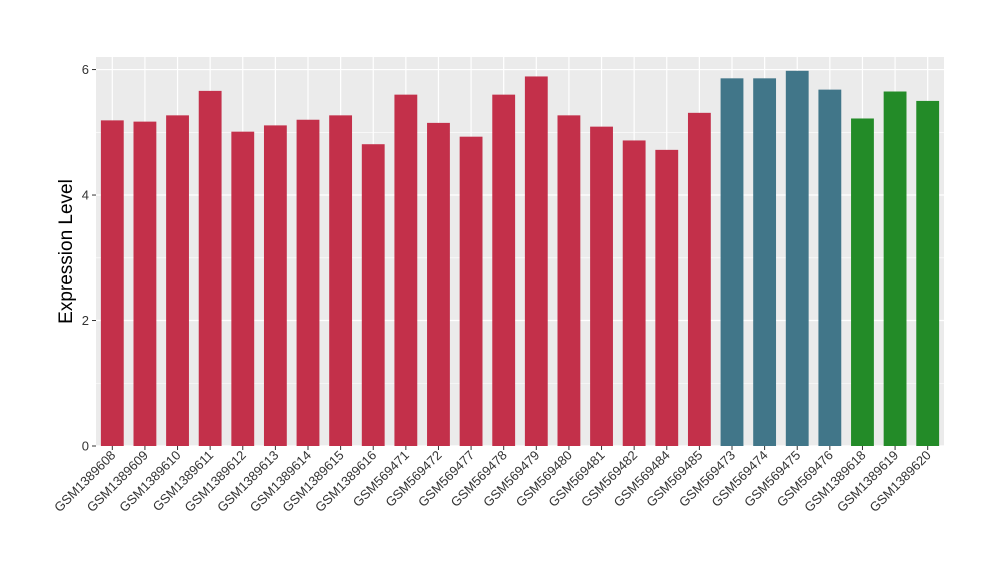 This screenshot has height=585, width=1000. I want to click on bar-GSM1389619, so click(895, 269).